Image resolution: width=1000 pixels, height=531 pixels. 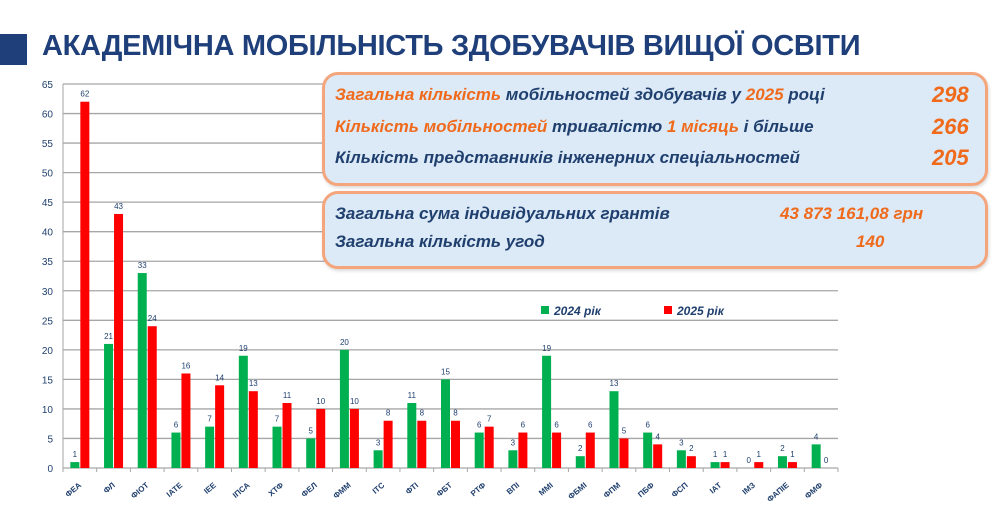 I want to click on y-tick-label: 45, so click(x=48, y=203).